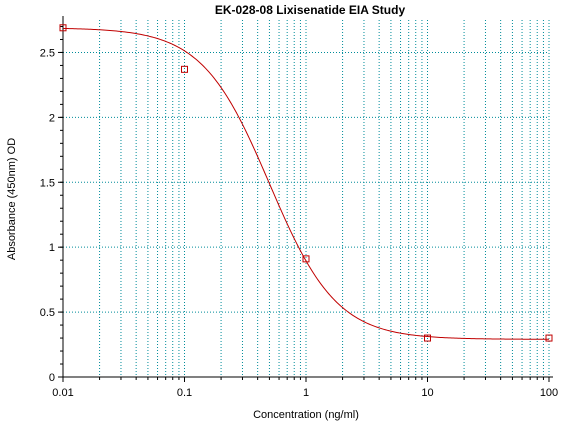 The width and height of the screenshot is (575, 431). Describe the element at coordinates (47, 53) in the screenshot. I see `y-tick-label: 2.5` at that location.